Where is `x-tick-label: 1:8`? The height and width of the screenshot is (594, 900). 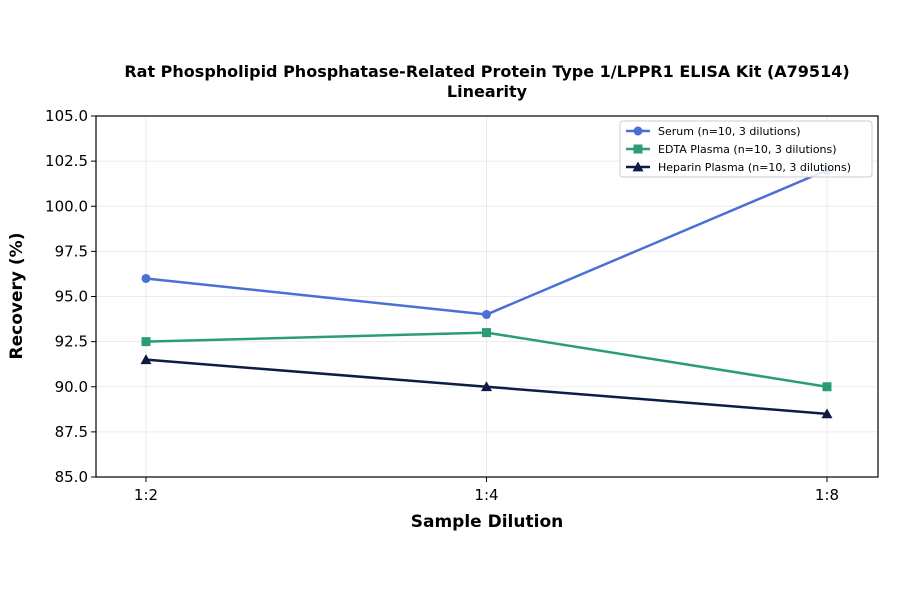 x-tick-label: 1:8 is located at coordinates (827, 495).